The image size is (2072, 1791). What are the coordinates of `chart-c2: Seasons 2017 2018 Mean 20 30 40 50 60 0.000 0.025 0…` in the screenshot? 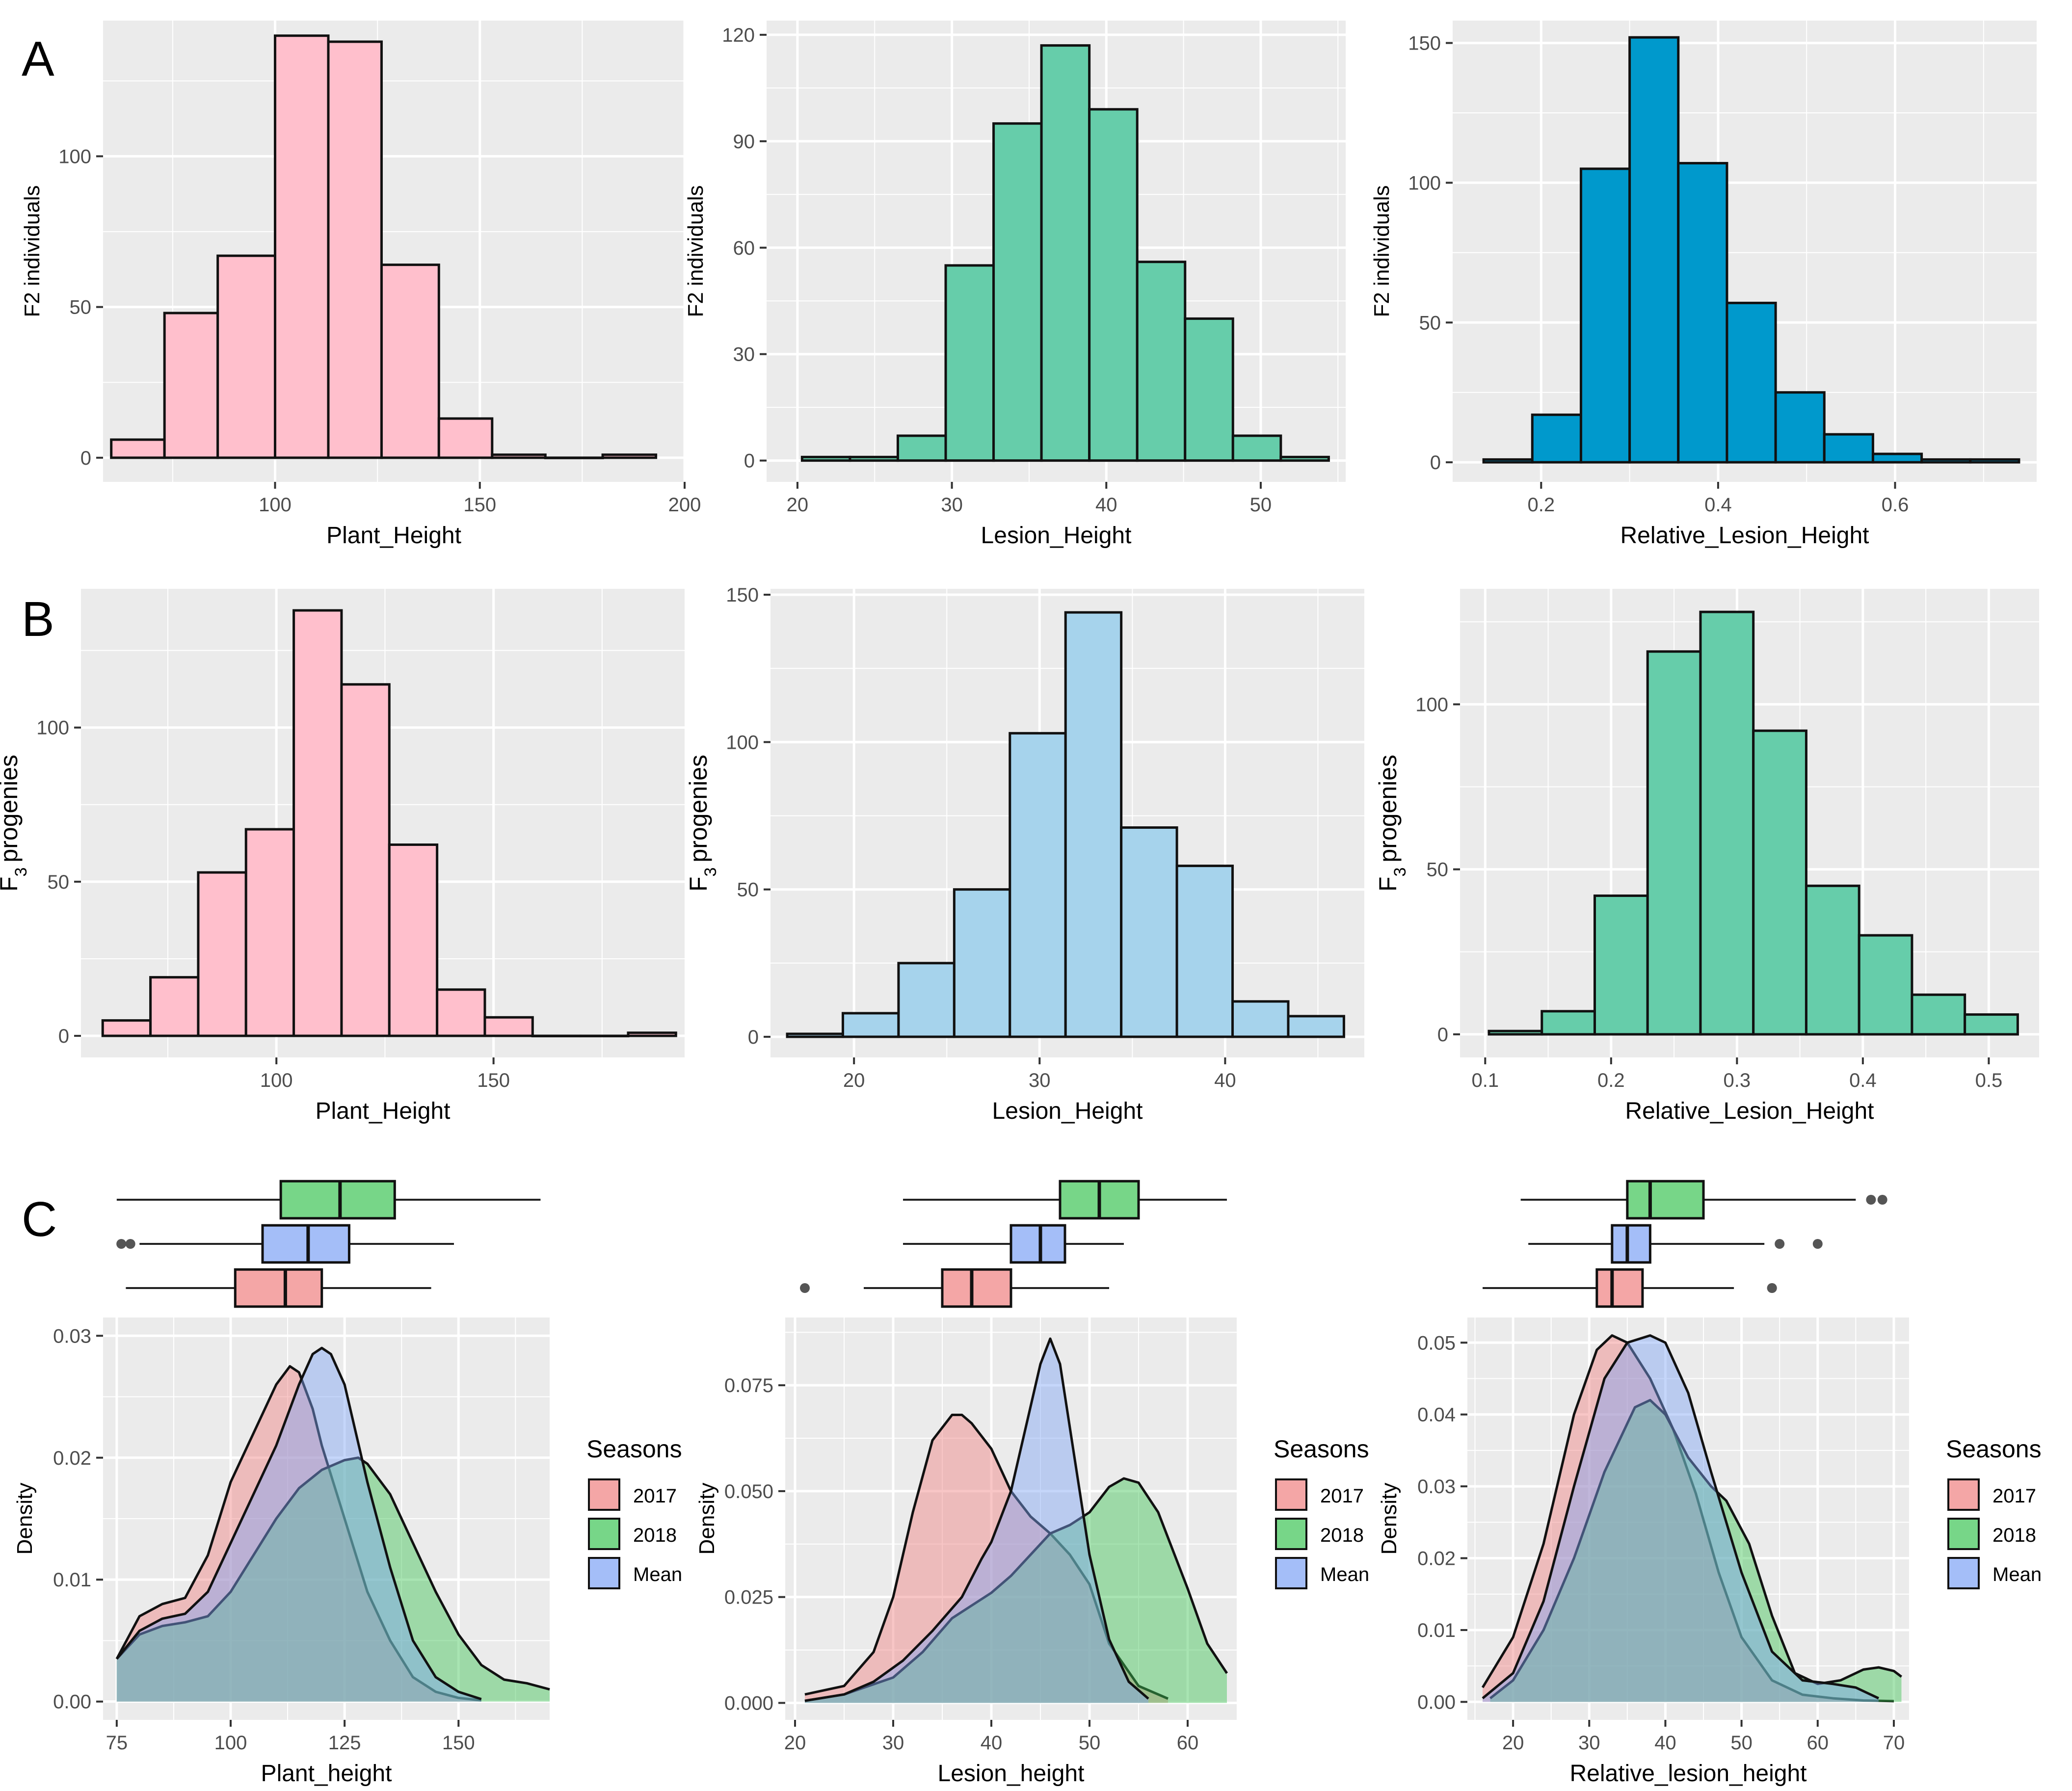 It's located at (1032, 1484).